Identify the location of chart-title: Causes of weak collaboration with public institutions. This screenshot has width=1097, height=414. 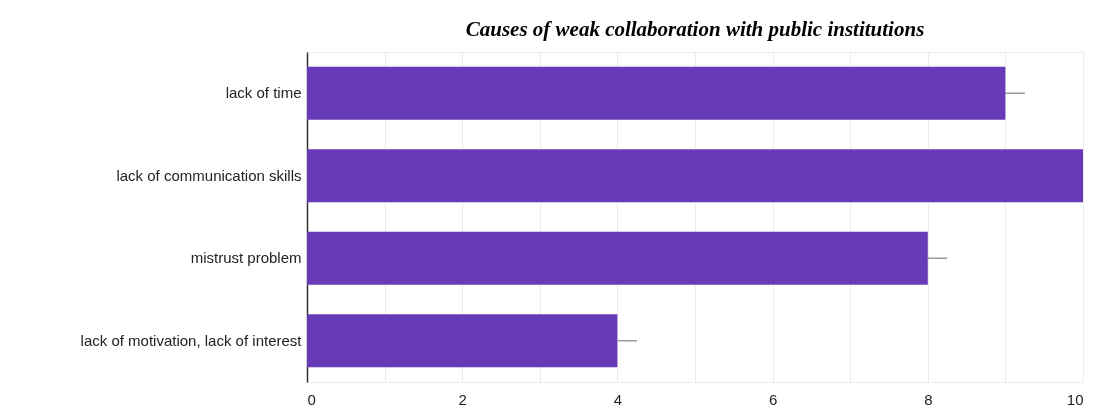
(695, 29).